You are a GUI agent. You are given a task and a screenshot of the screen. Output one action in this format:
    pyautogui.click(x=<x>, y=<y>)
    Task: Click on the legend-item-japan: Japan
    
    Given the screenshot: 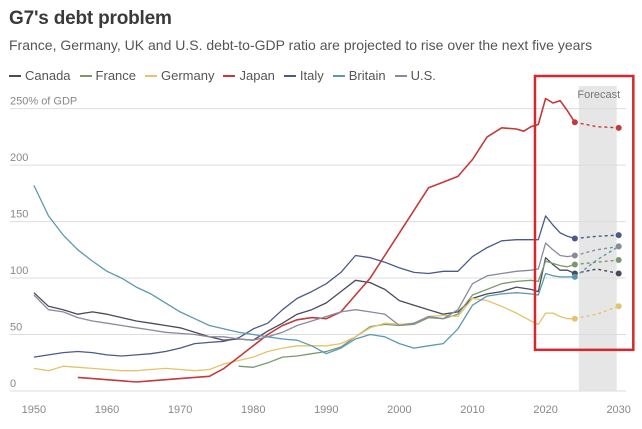 What is the action you would take?
    pyautogui.click(x=249, y=75)
    